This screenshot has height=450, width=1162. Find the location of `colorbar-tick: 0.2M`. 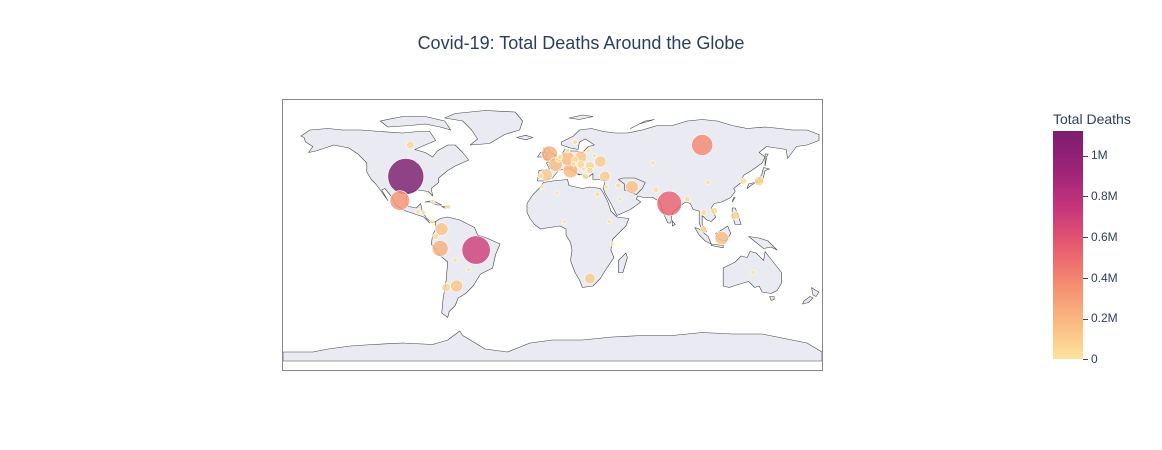

colorbar-tick: 0.2M is located at coordinates (1100, 318).